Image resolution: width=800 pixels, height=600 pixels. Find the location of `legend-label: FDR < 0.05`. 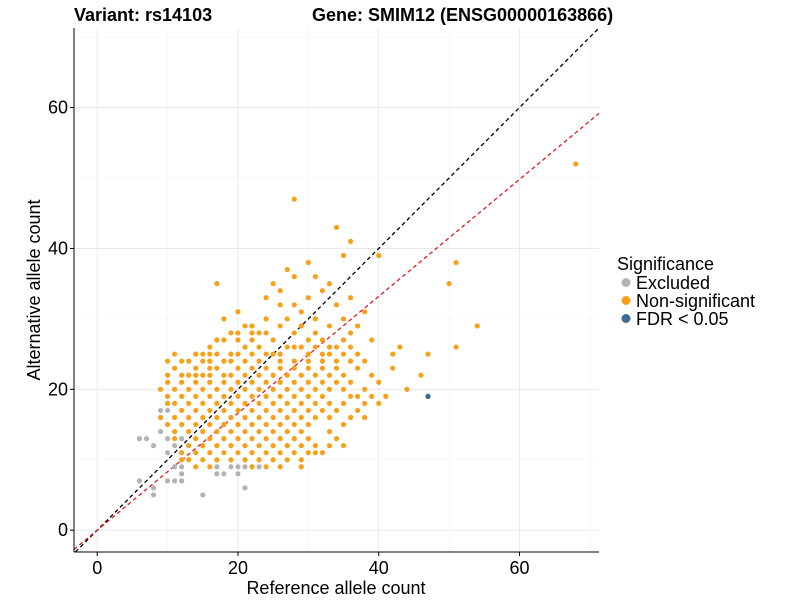

legend-label: FDR < 0.05 is located at coordinates (682, 319).